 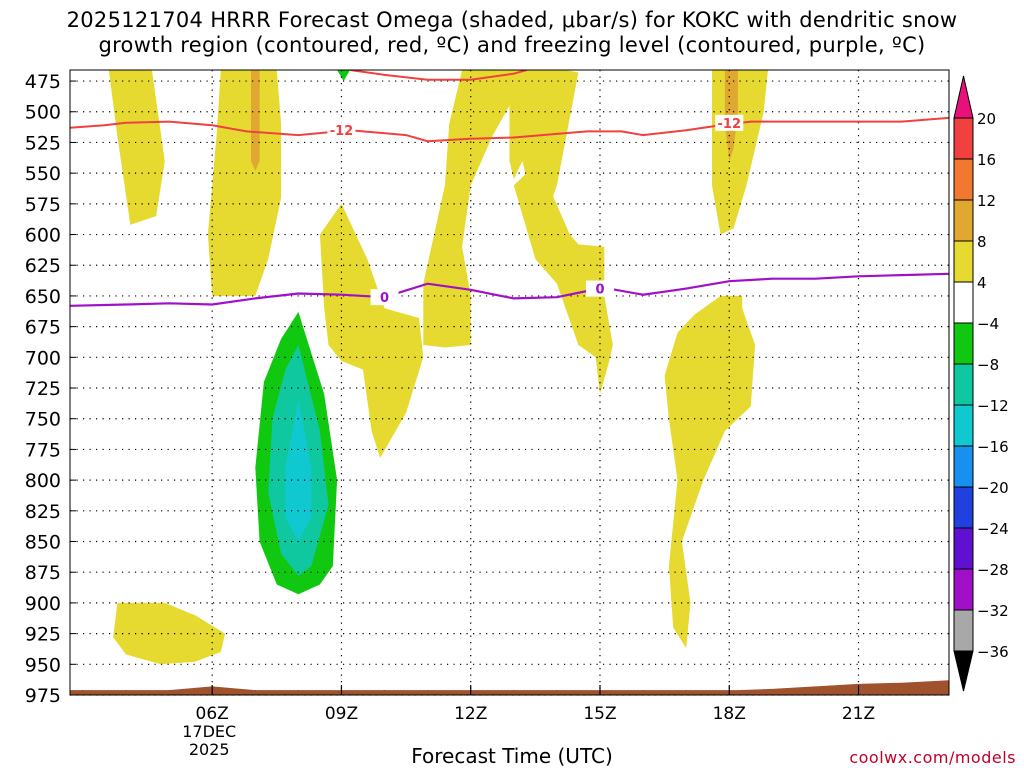 What do you see at coordinates (43, 143) in the screenshot?
I see `y-tick-label: 525` at bounding box center [43, 143].